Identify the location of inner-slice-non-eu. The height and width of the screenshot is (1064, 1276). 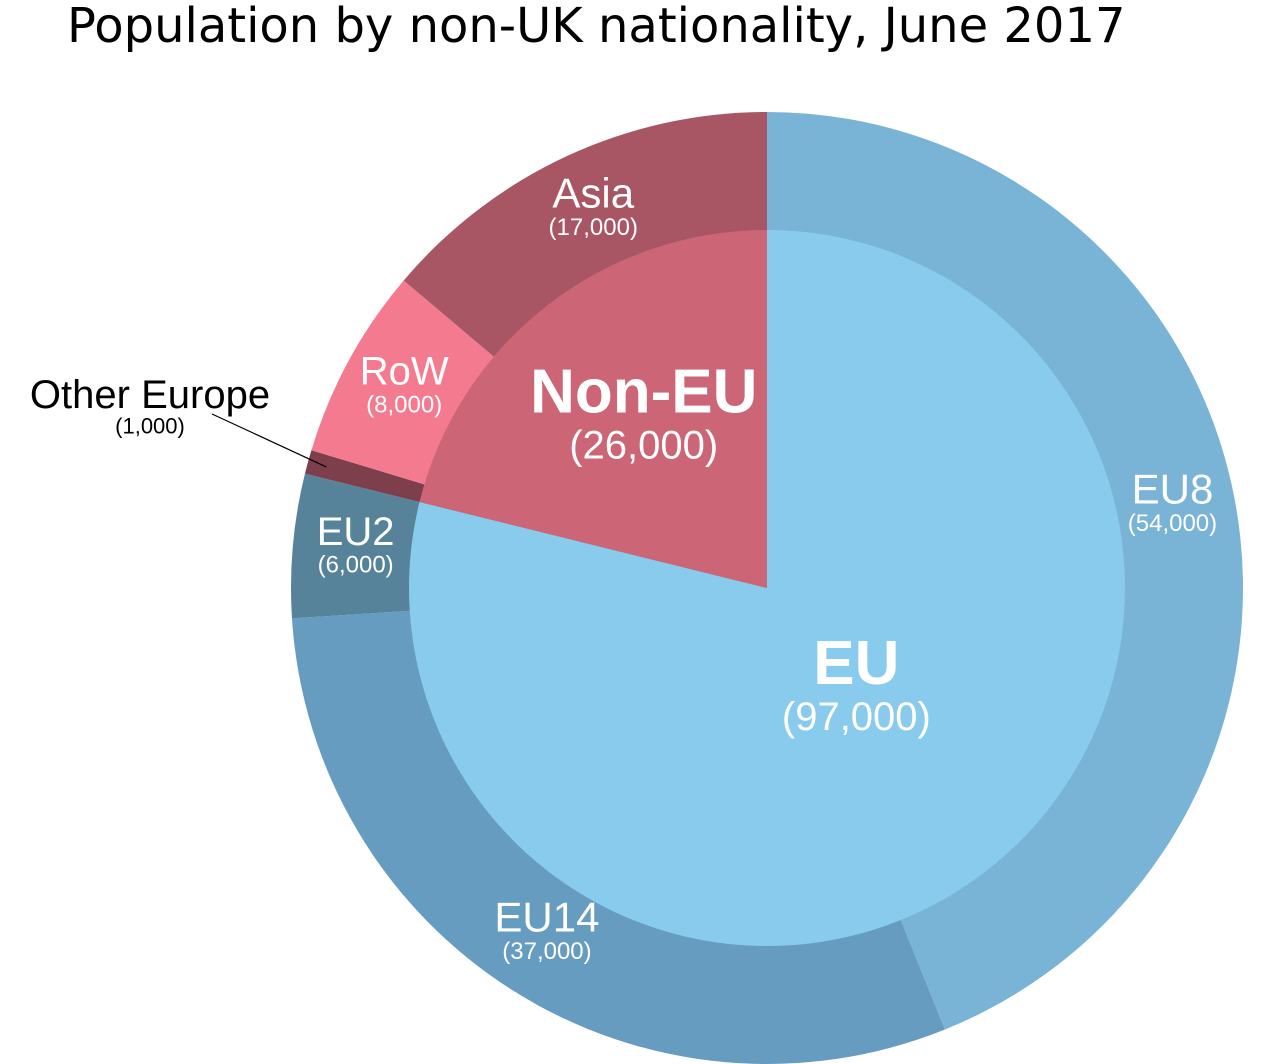
(593, 408).